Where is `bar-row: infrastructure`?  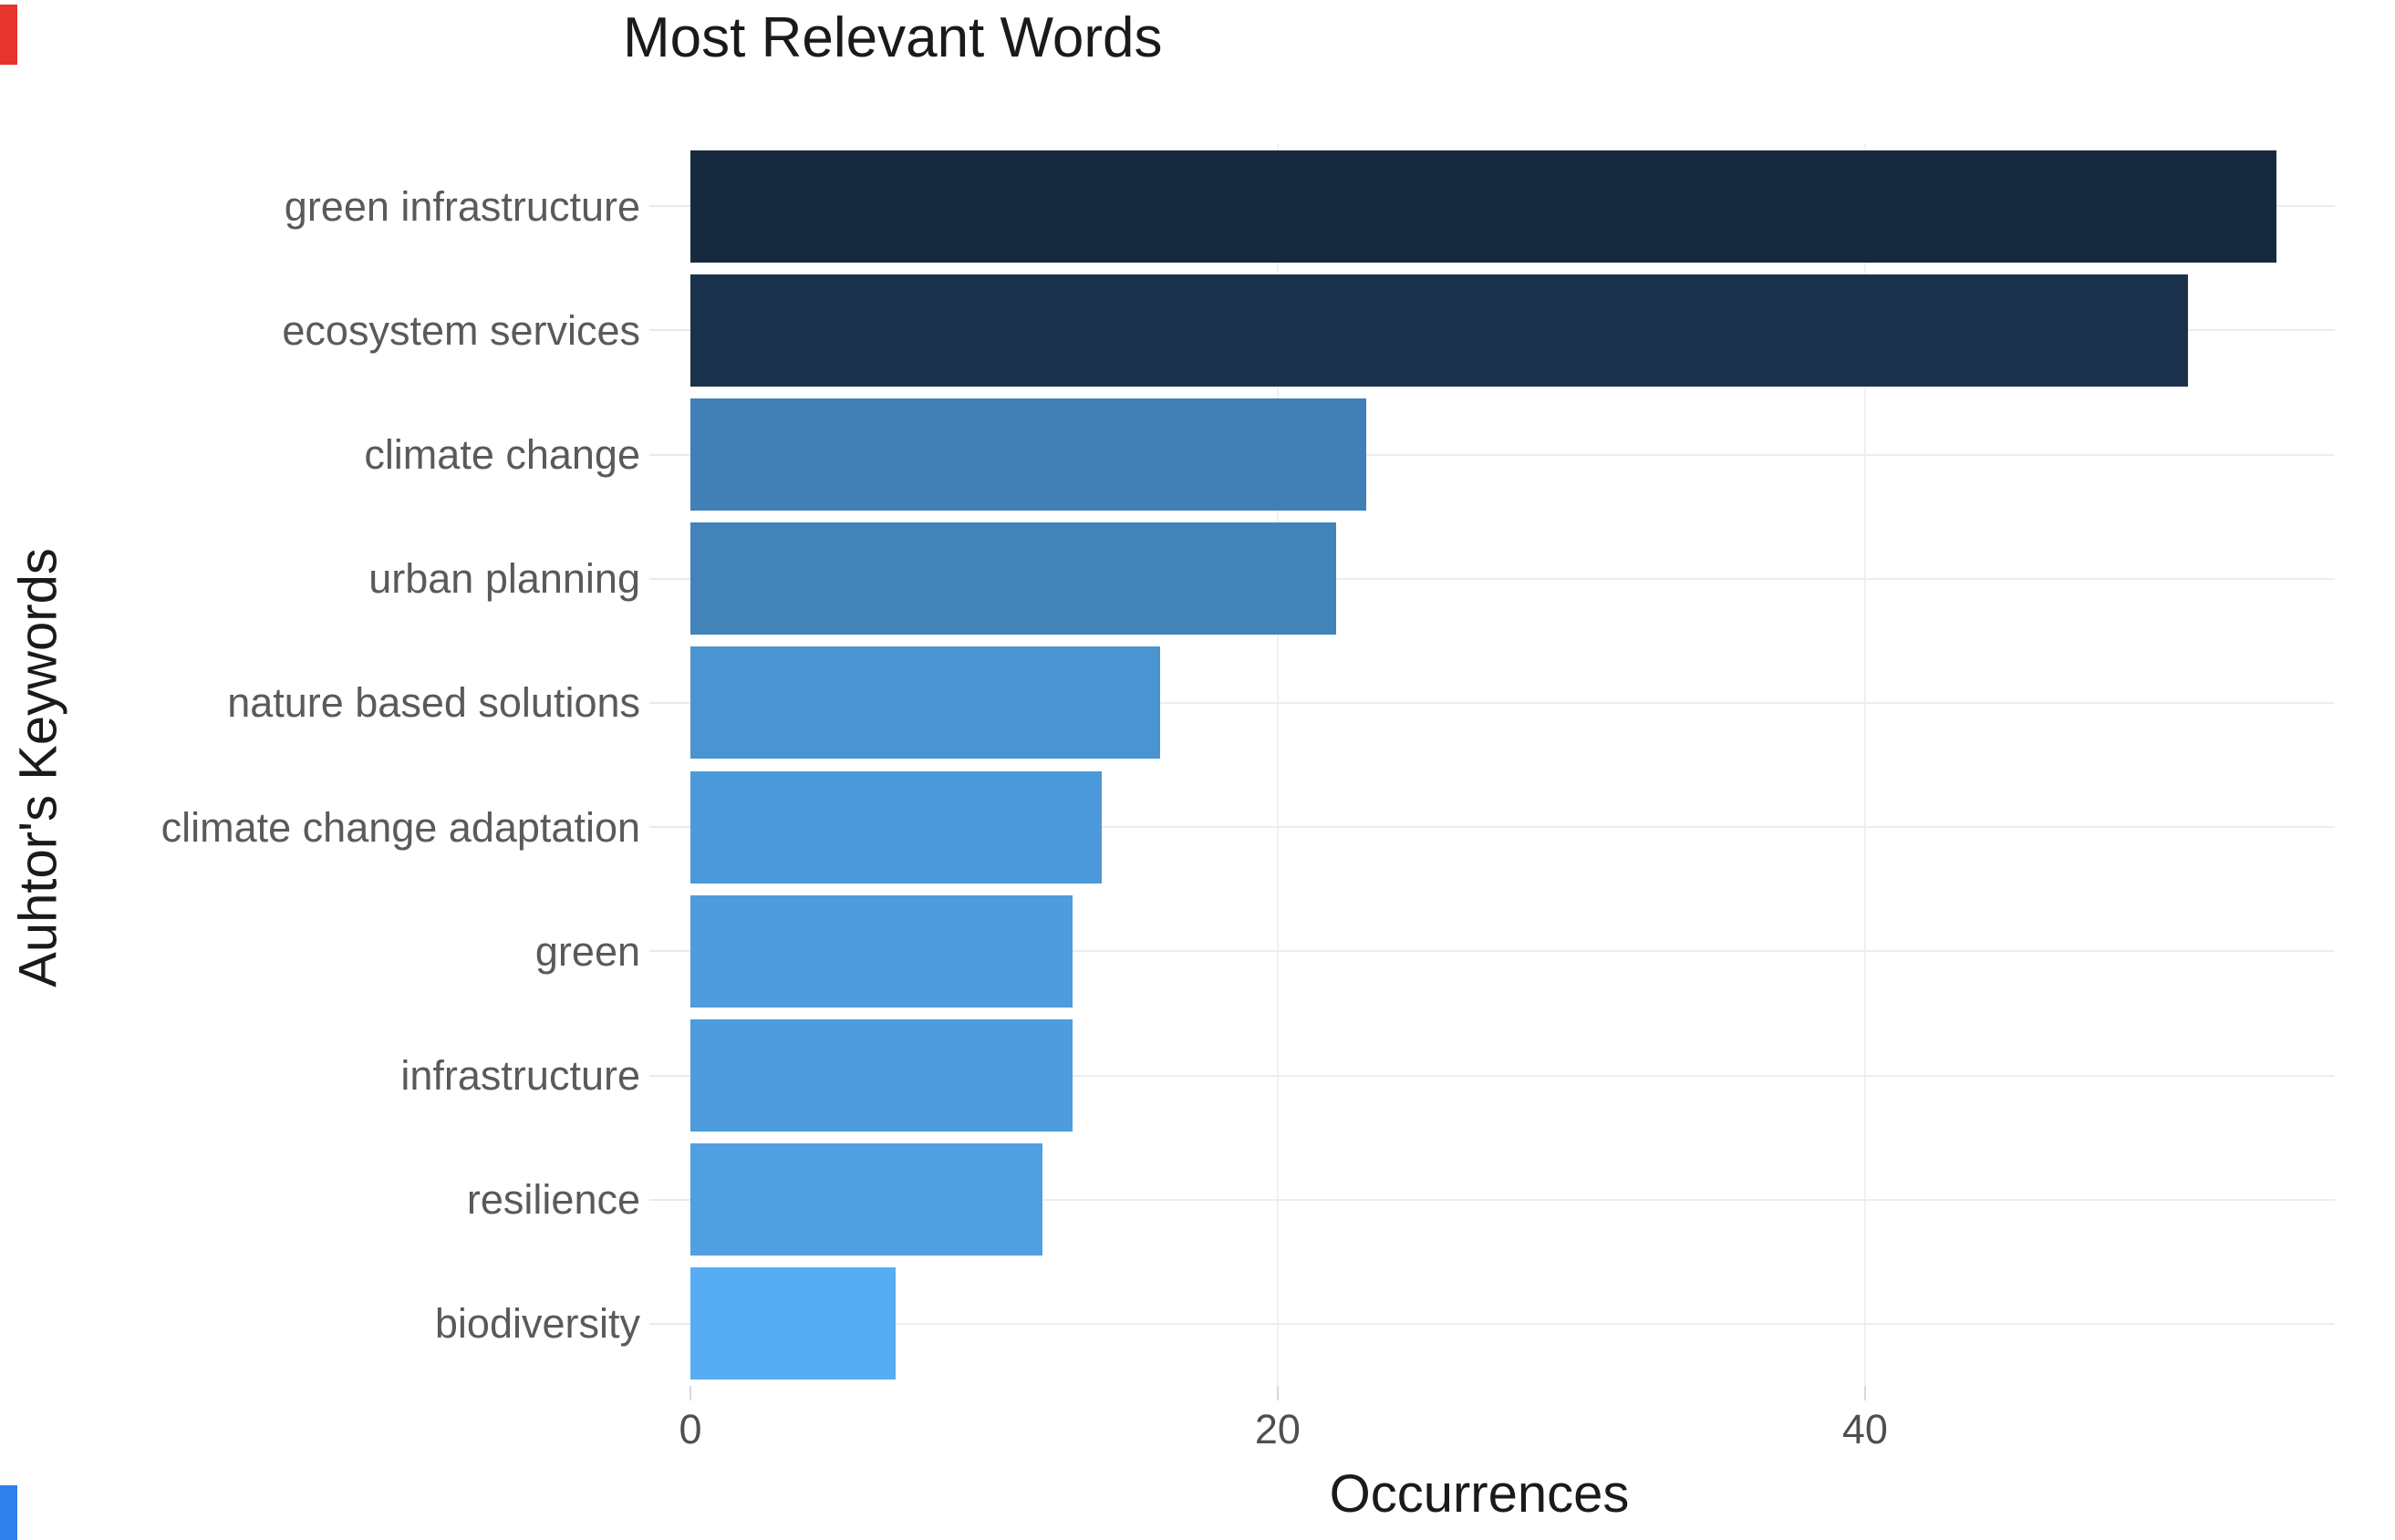
bar-row: infrastructure is located at coordinates (1167, 1075).